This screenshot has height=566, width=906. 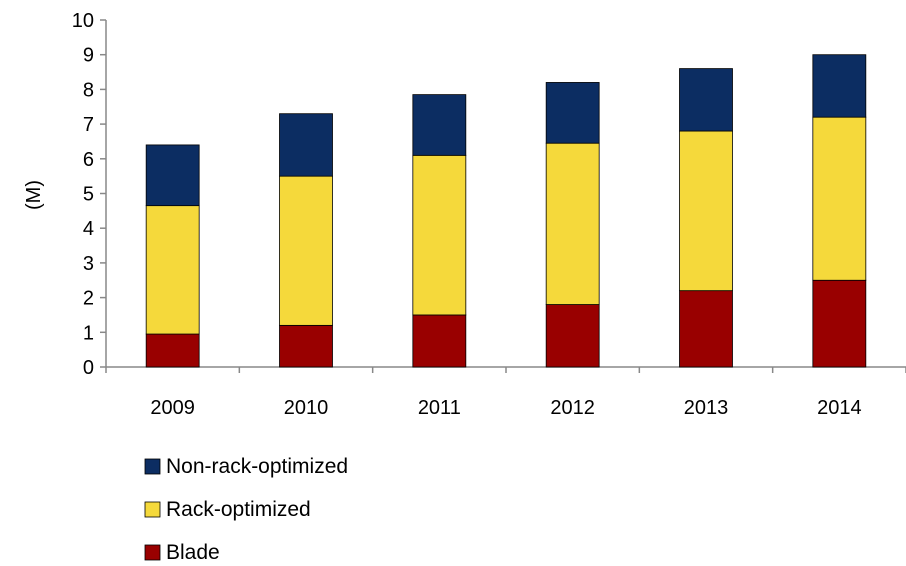 I want to click on x-tick-label: 2011, so click(x=439, y=408).